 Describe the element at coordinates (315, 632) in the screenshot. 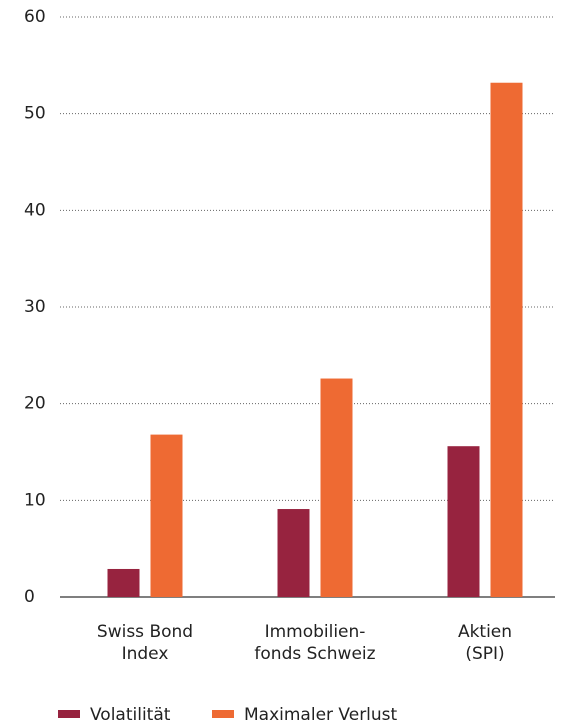

I see `x-tick-label: Immobilien-` at that location.